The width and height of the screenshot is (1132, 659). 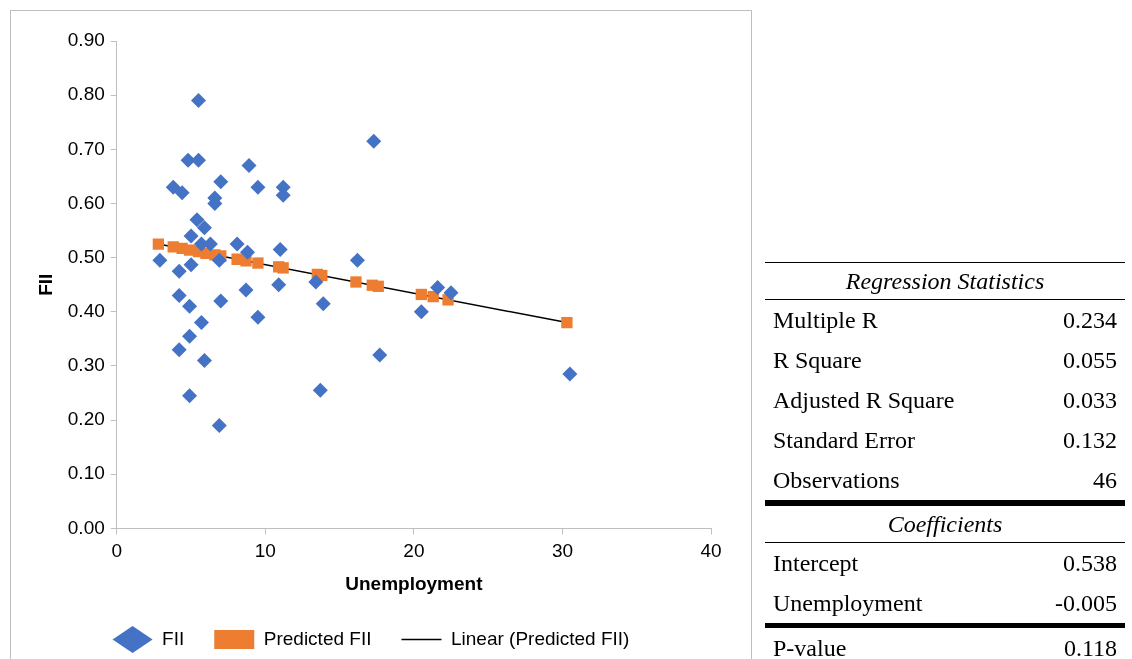 I want to click on data-label: -0.005, so click(x=1086, y=603).